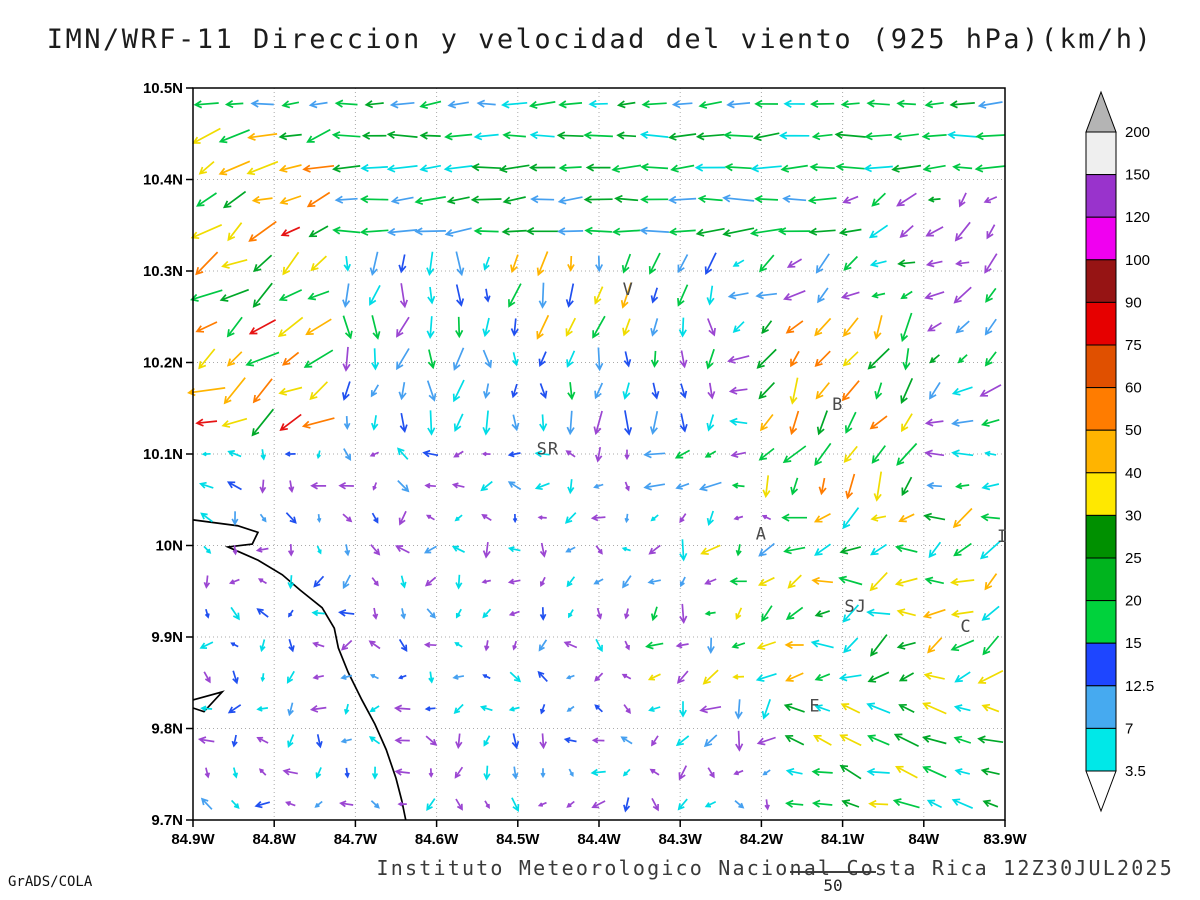 The width and height of the screenshot is (1200, 900). What do you see at coordinates (1139, 686) in the screenshot?
I see `colorbar-level-label: 12.5` at bounding box center [1139, 686].